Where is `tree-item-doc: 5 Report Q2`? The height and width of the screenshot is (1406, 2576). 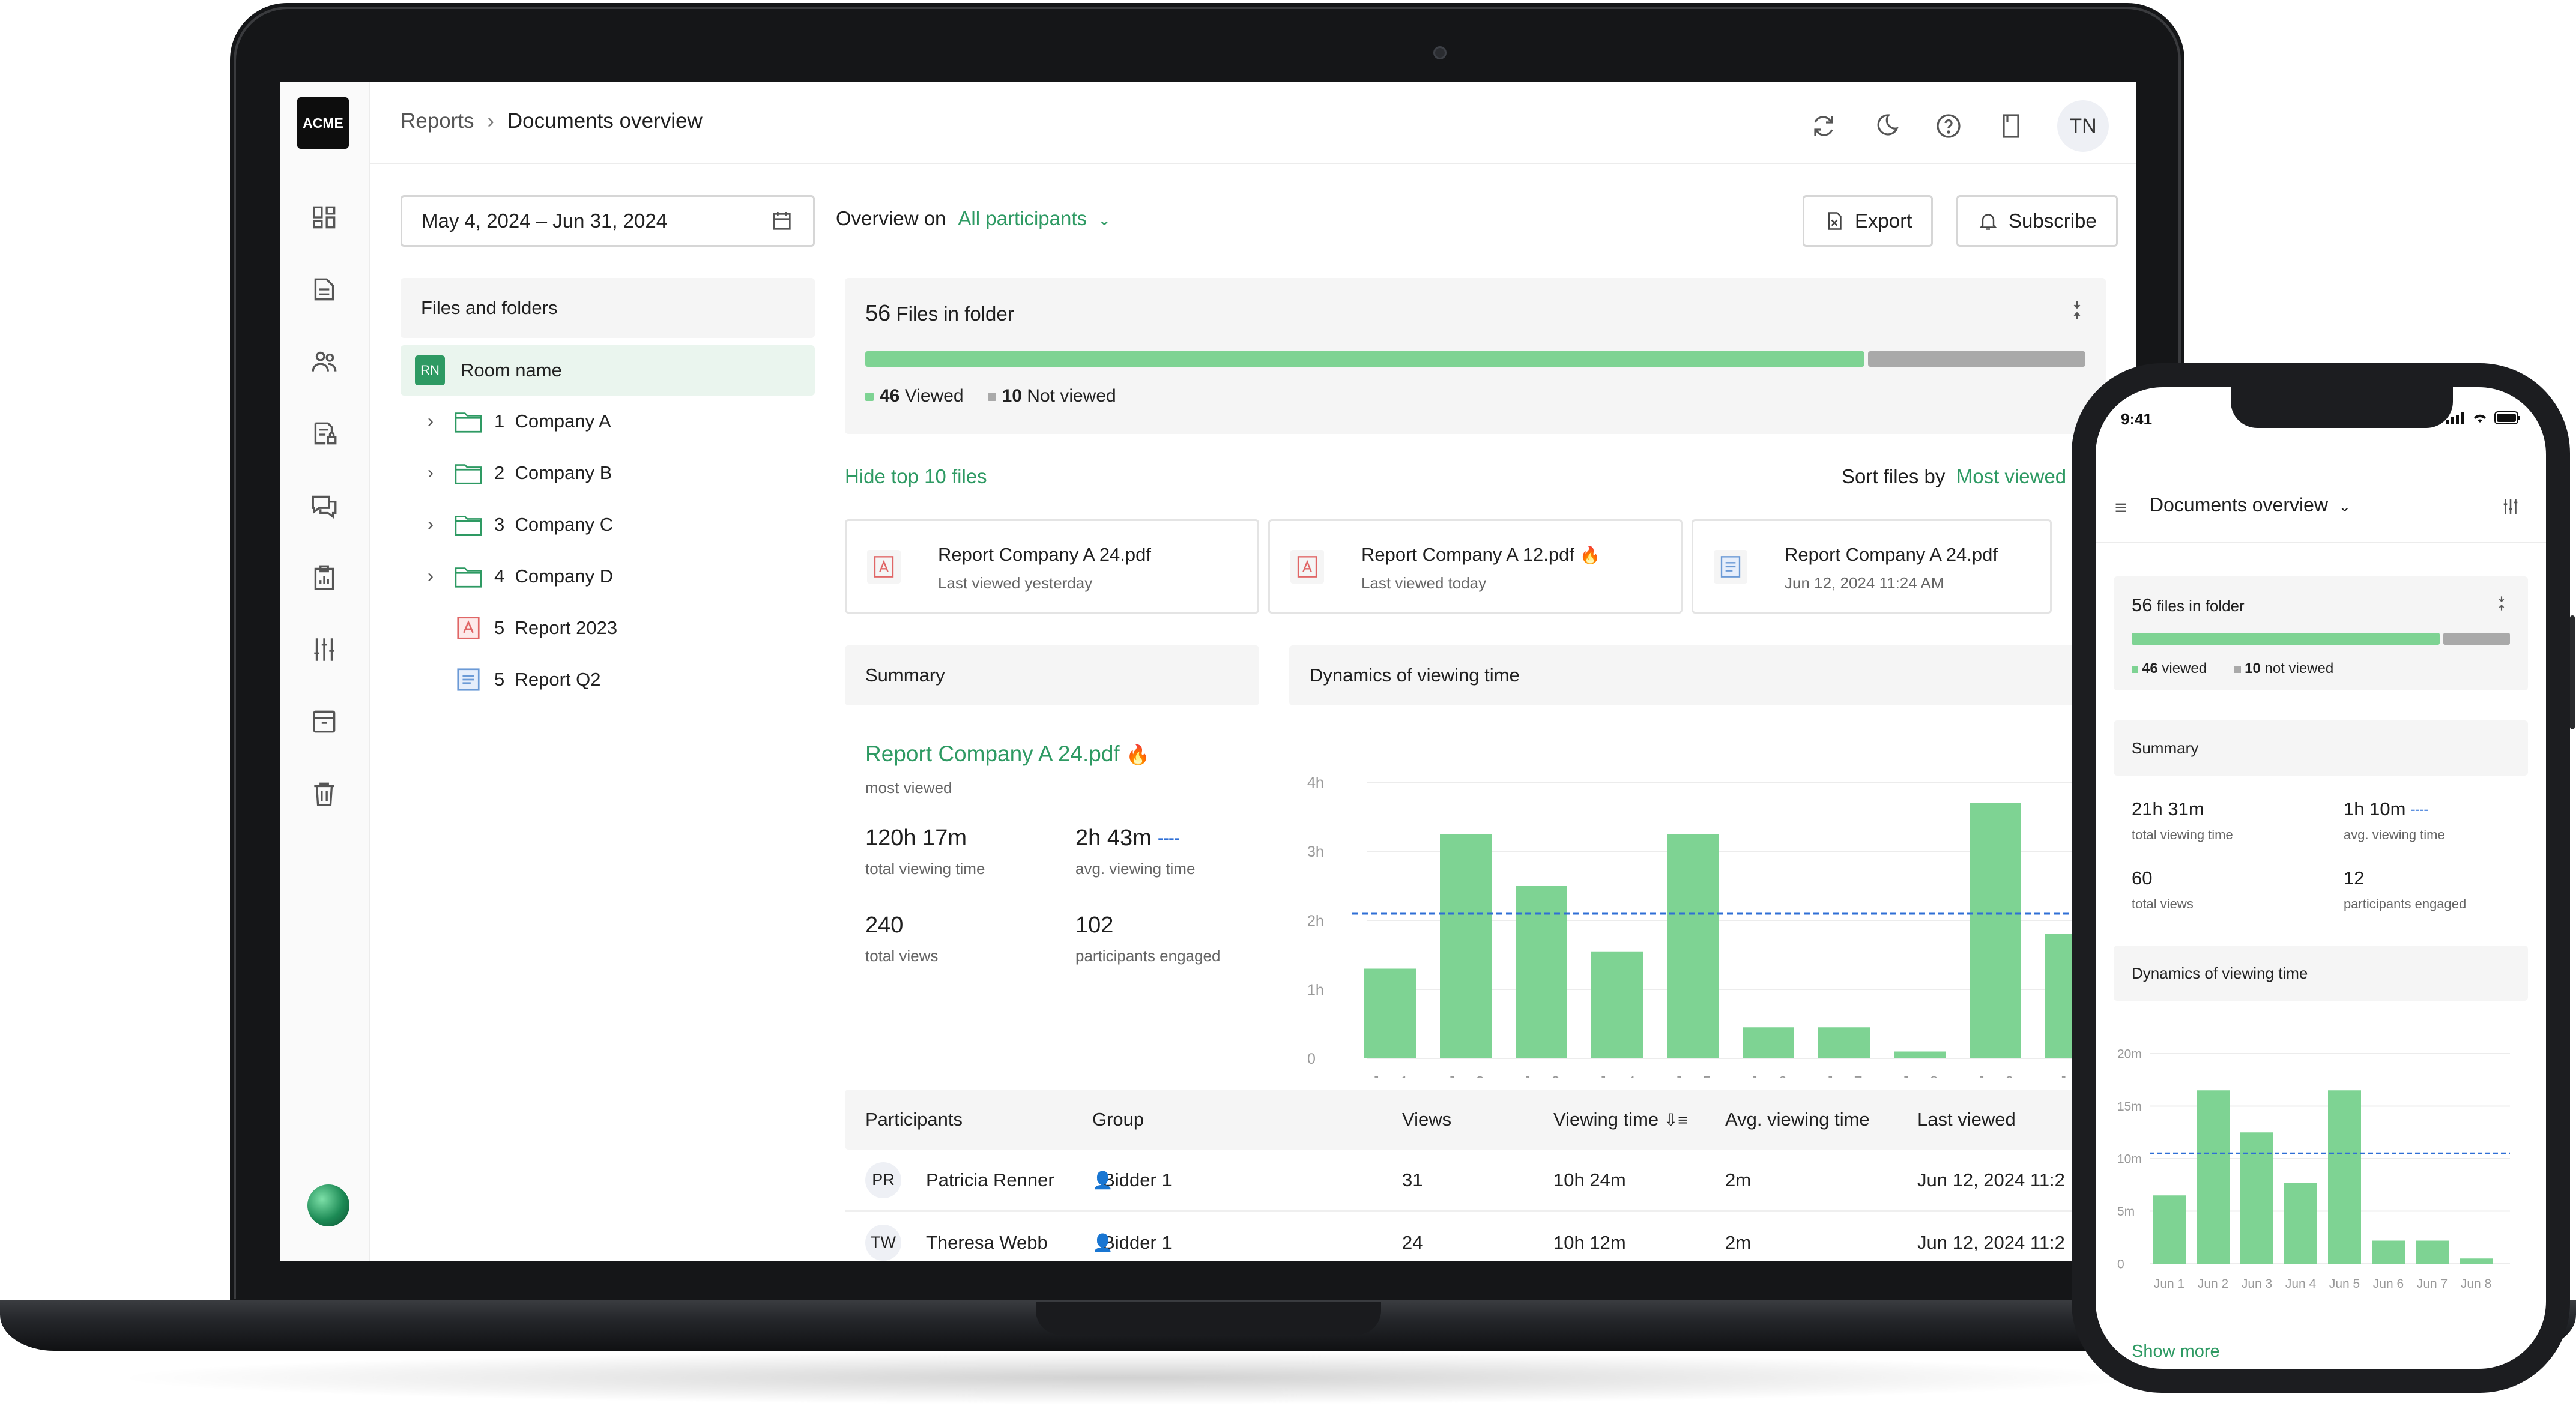 tree-item-doc: 5 Report Q2 is located at coordinates (608, 679).